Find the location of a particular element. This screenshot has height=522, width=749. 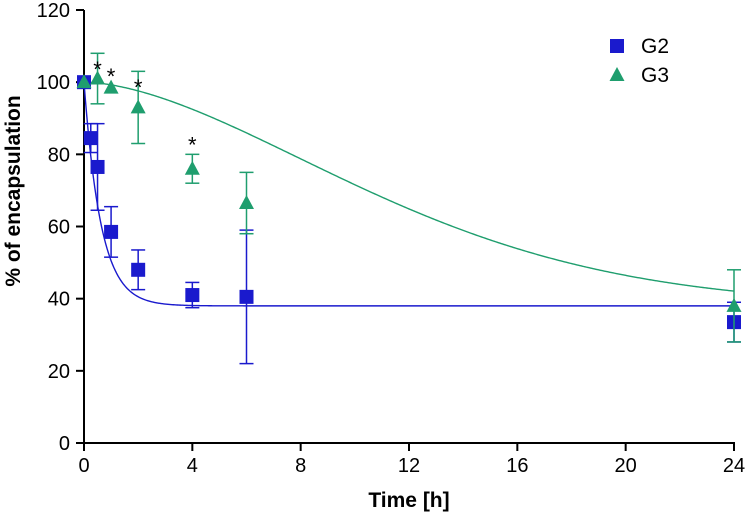

y-tick-label: 120 is located at coordinates (53, 11).